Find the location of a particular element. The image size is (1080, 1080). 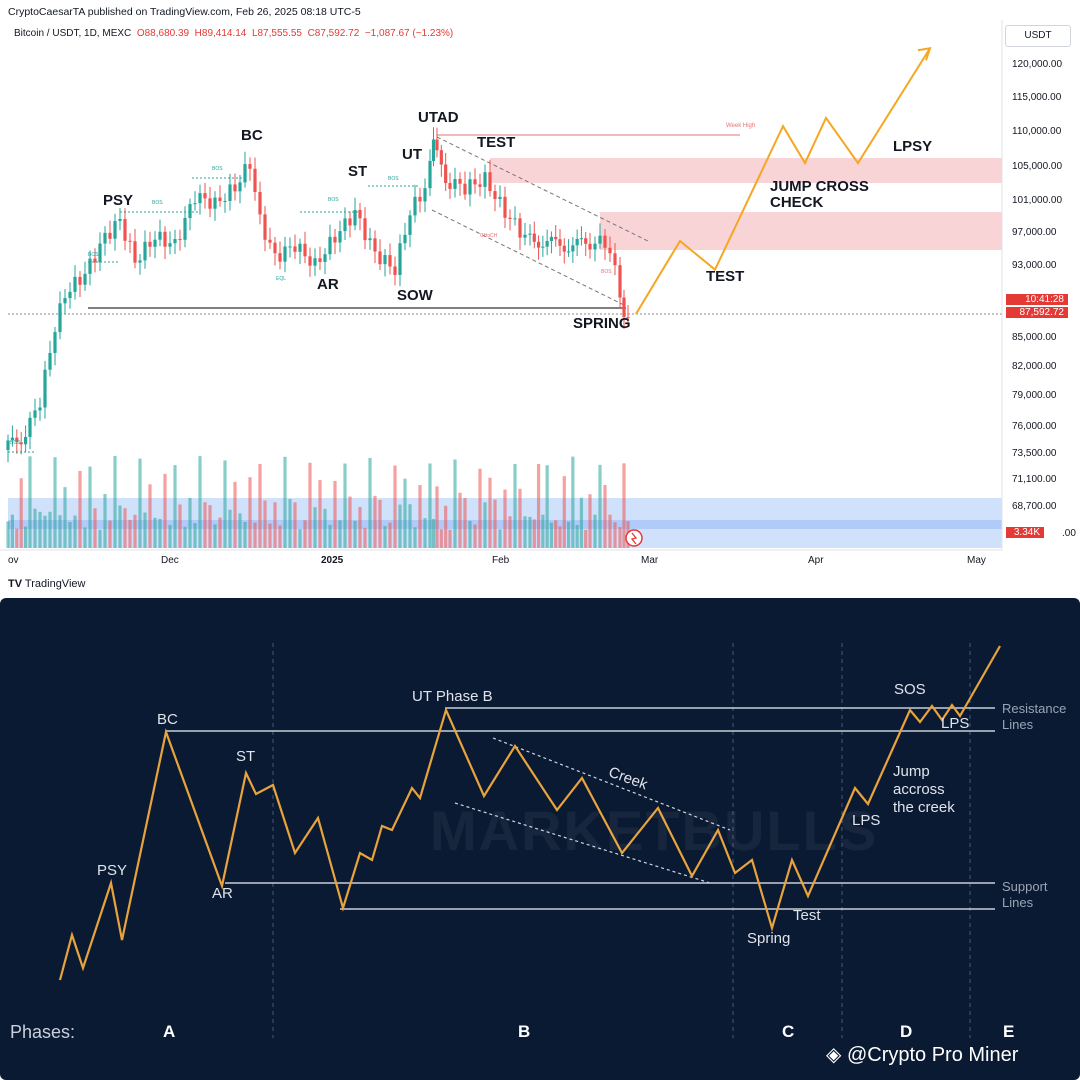

tradingview-logo: TV TradingView is located at coordinates (47, 584).